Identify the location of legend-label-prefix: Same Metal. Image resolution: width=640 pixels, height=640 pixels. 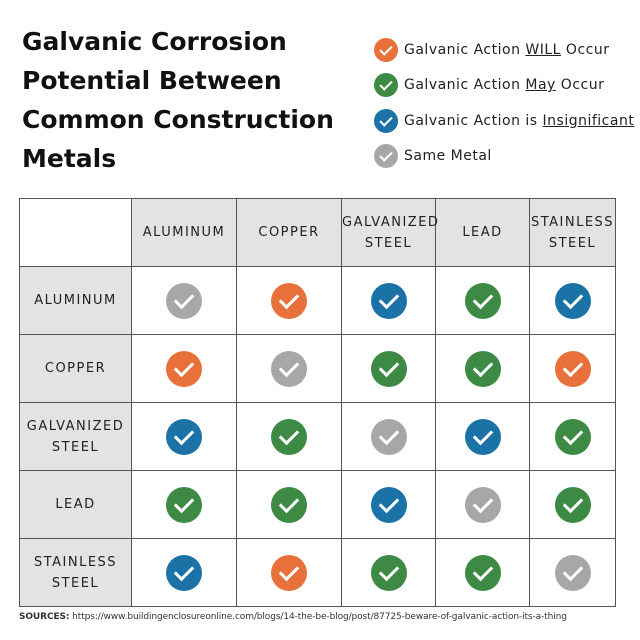
(448, 156).